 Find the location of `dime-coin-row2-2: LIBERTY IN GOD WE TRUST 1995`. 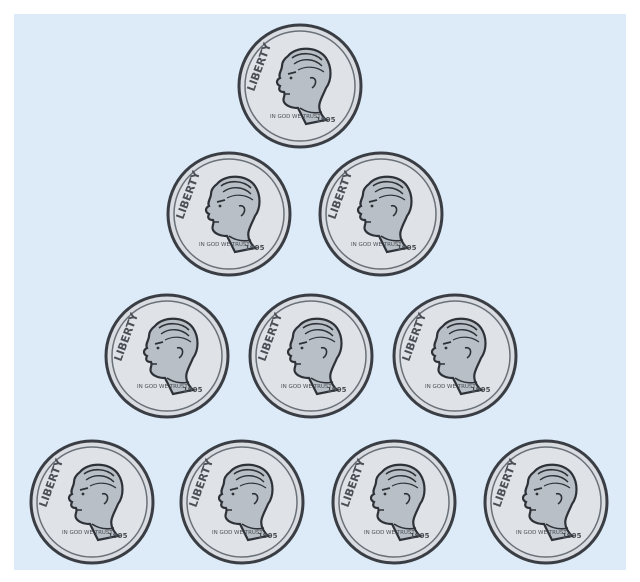

dime-coin-row2-2: LIBERTY IN GOD WE TRUST 1995 is located at coordinates (381, 214).